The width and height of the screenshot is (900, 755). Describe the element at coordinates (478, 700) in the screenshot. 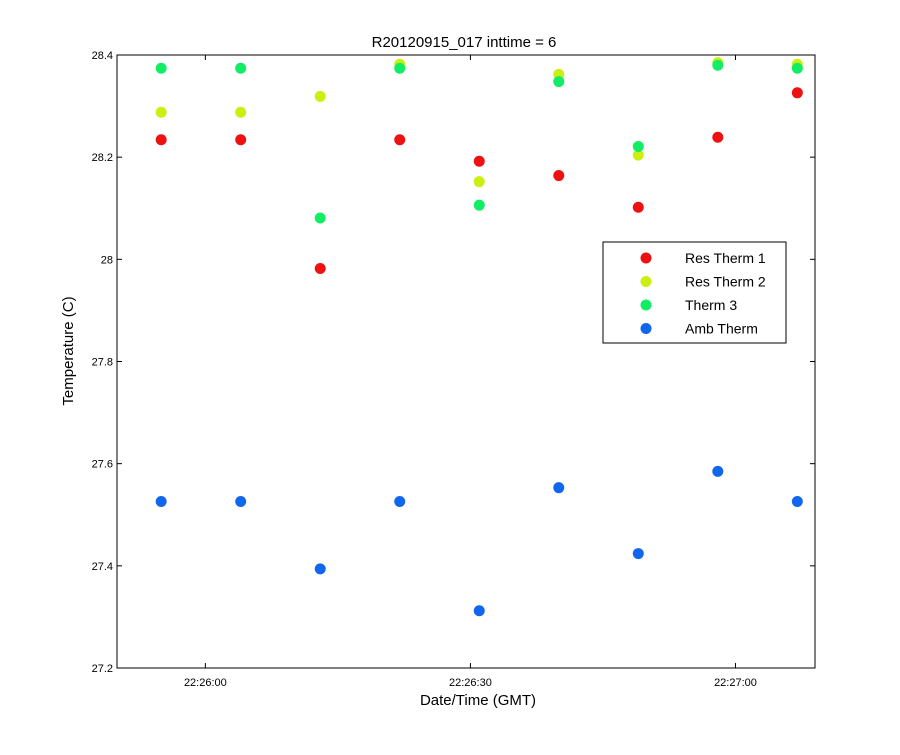

I see `x-axis-label: Date/Time (GMT)` at that location.